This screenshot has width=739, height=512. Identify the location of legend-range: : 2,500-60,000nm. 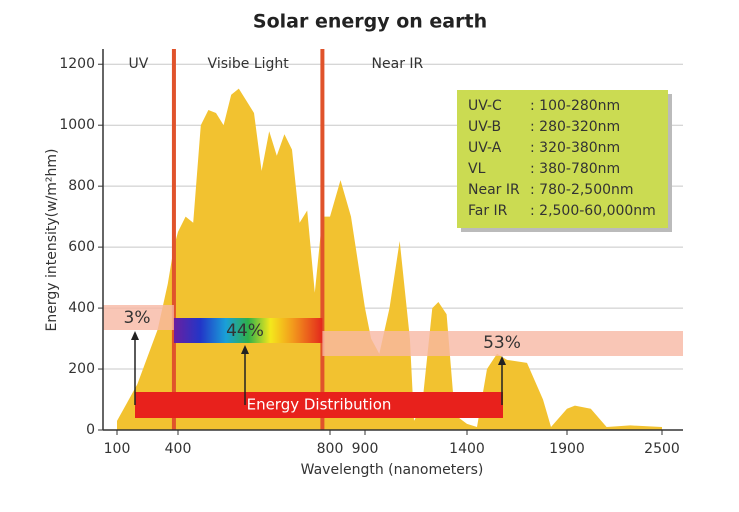
(593, 211).